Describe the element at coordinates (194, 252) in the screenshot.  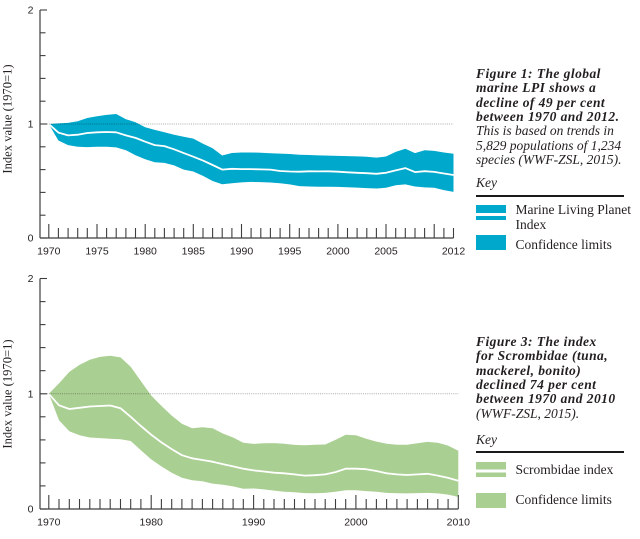
I see `svg-text: 1985` at that location.